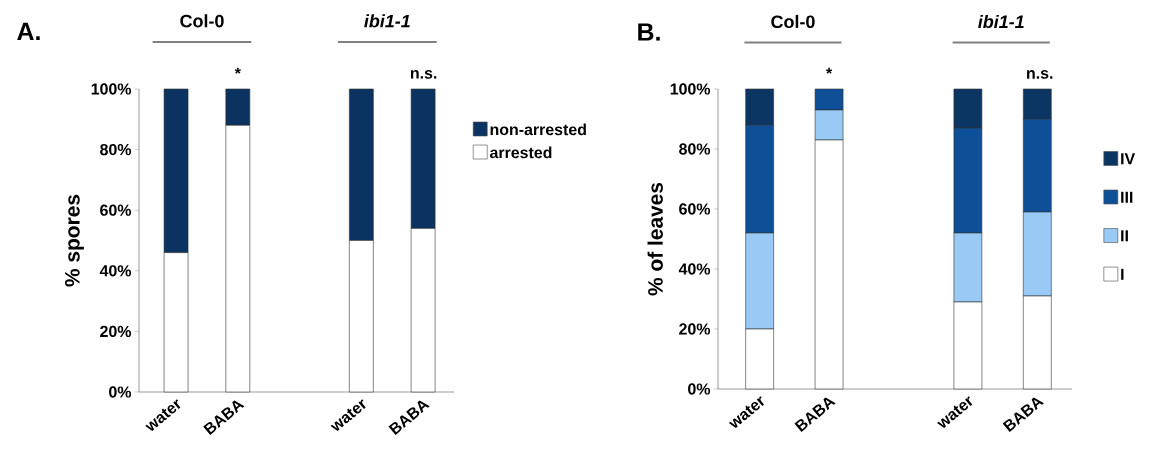 The width and height of the screenshot is (1175, 456). I want to click on text: I, so click(1122, 274).